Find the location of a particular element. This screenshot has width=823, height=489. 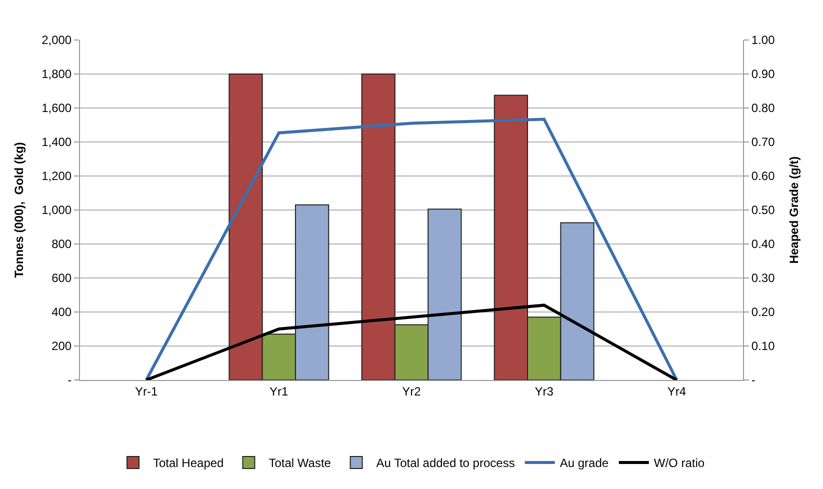

y-tick-label: - is located at coordinates (70, 380).